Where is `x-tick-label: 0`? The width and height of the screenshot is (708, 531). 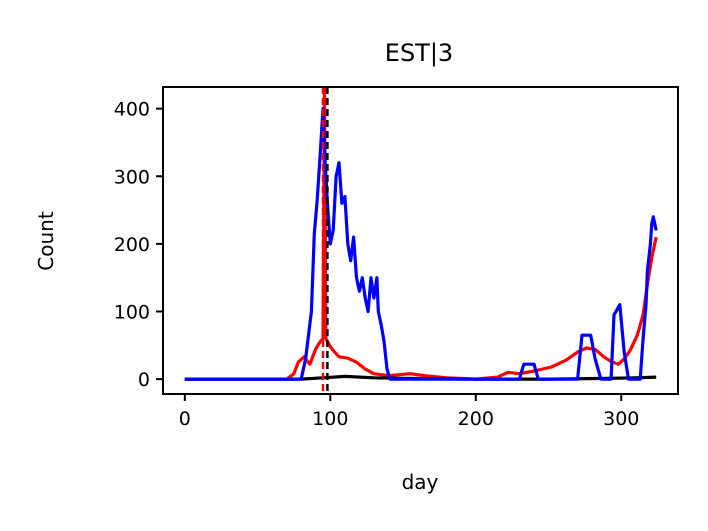 x-tick-label: 0 is located at coordinates (185, 419).